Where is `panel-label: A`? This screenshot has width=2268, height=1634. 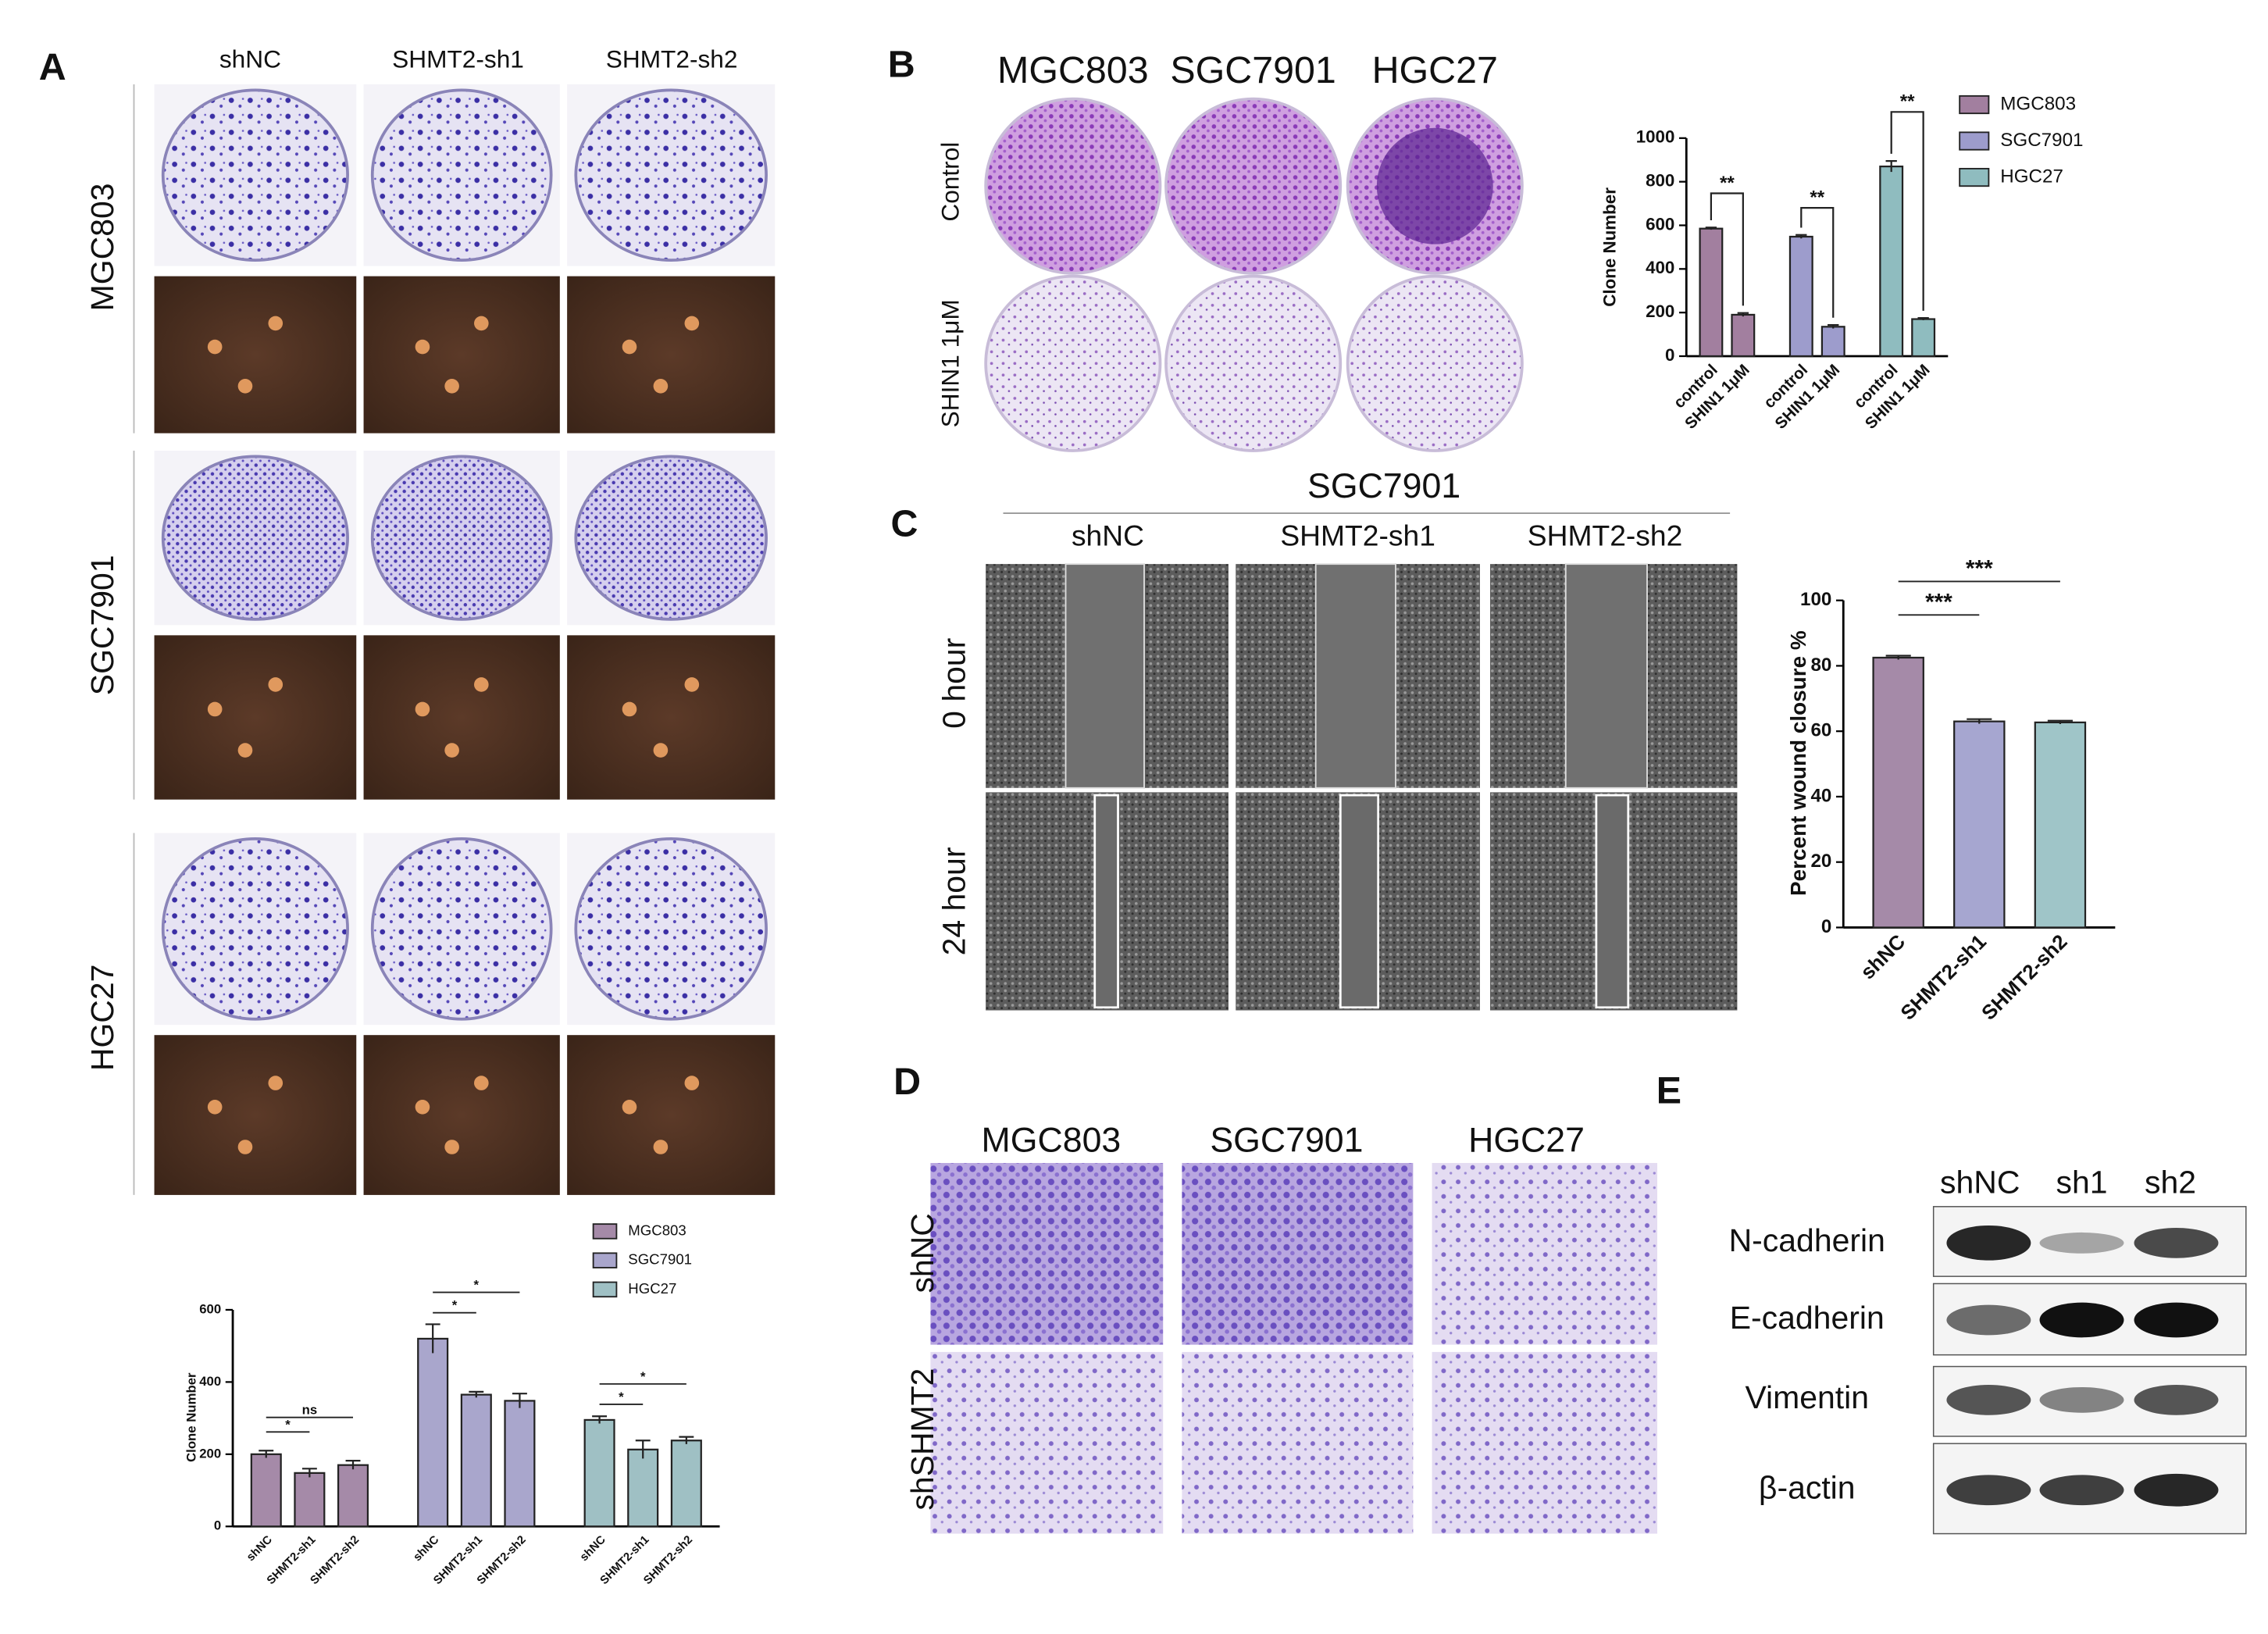 panel-label: A is located at coordinates (52, 67).